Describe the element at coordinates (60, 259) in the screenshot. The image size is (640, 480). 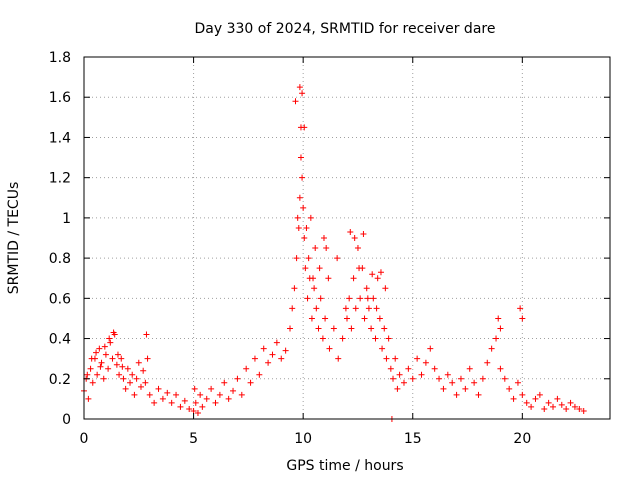
I see `y-tick-label: 0.8` at that location.